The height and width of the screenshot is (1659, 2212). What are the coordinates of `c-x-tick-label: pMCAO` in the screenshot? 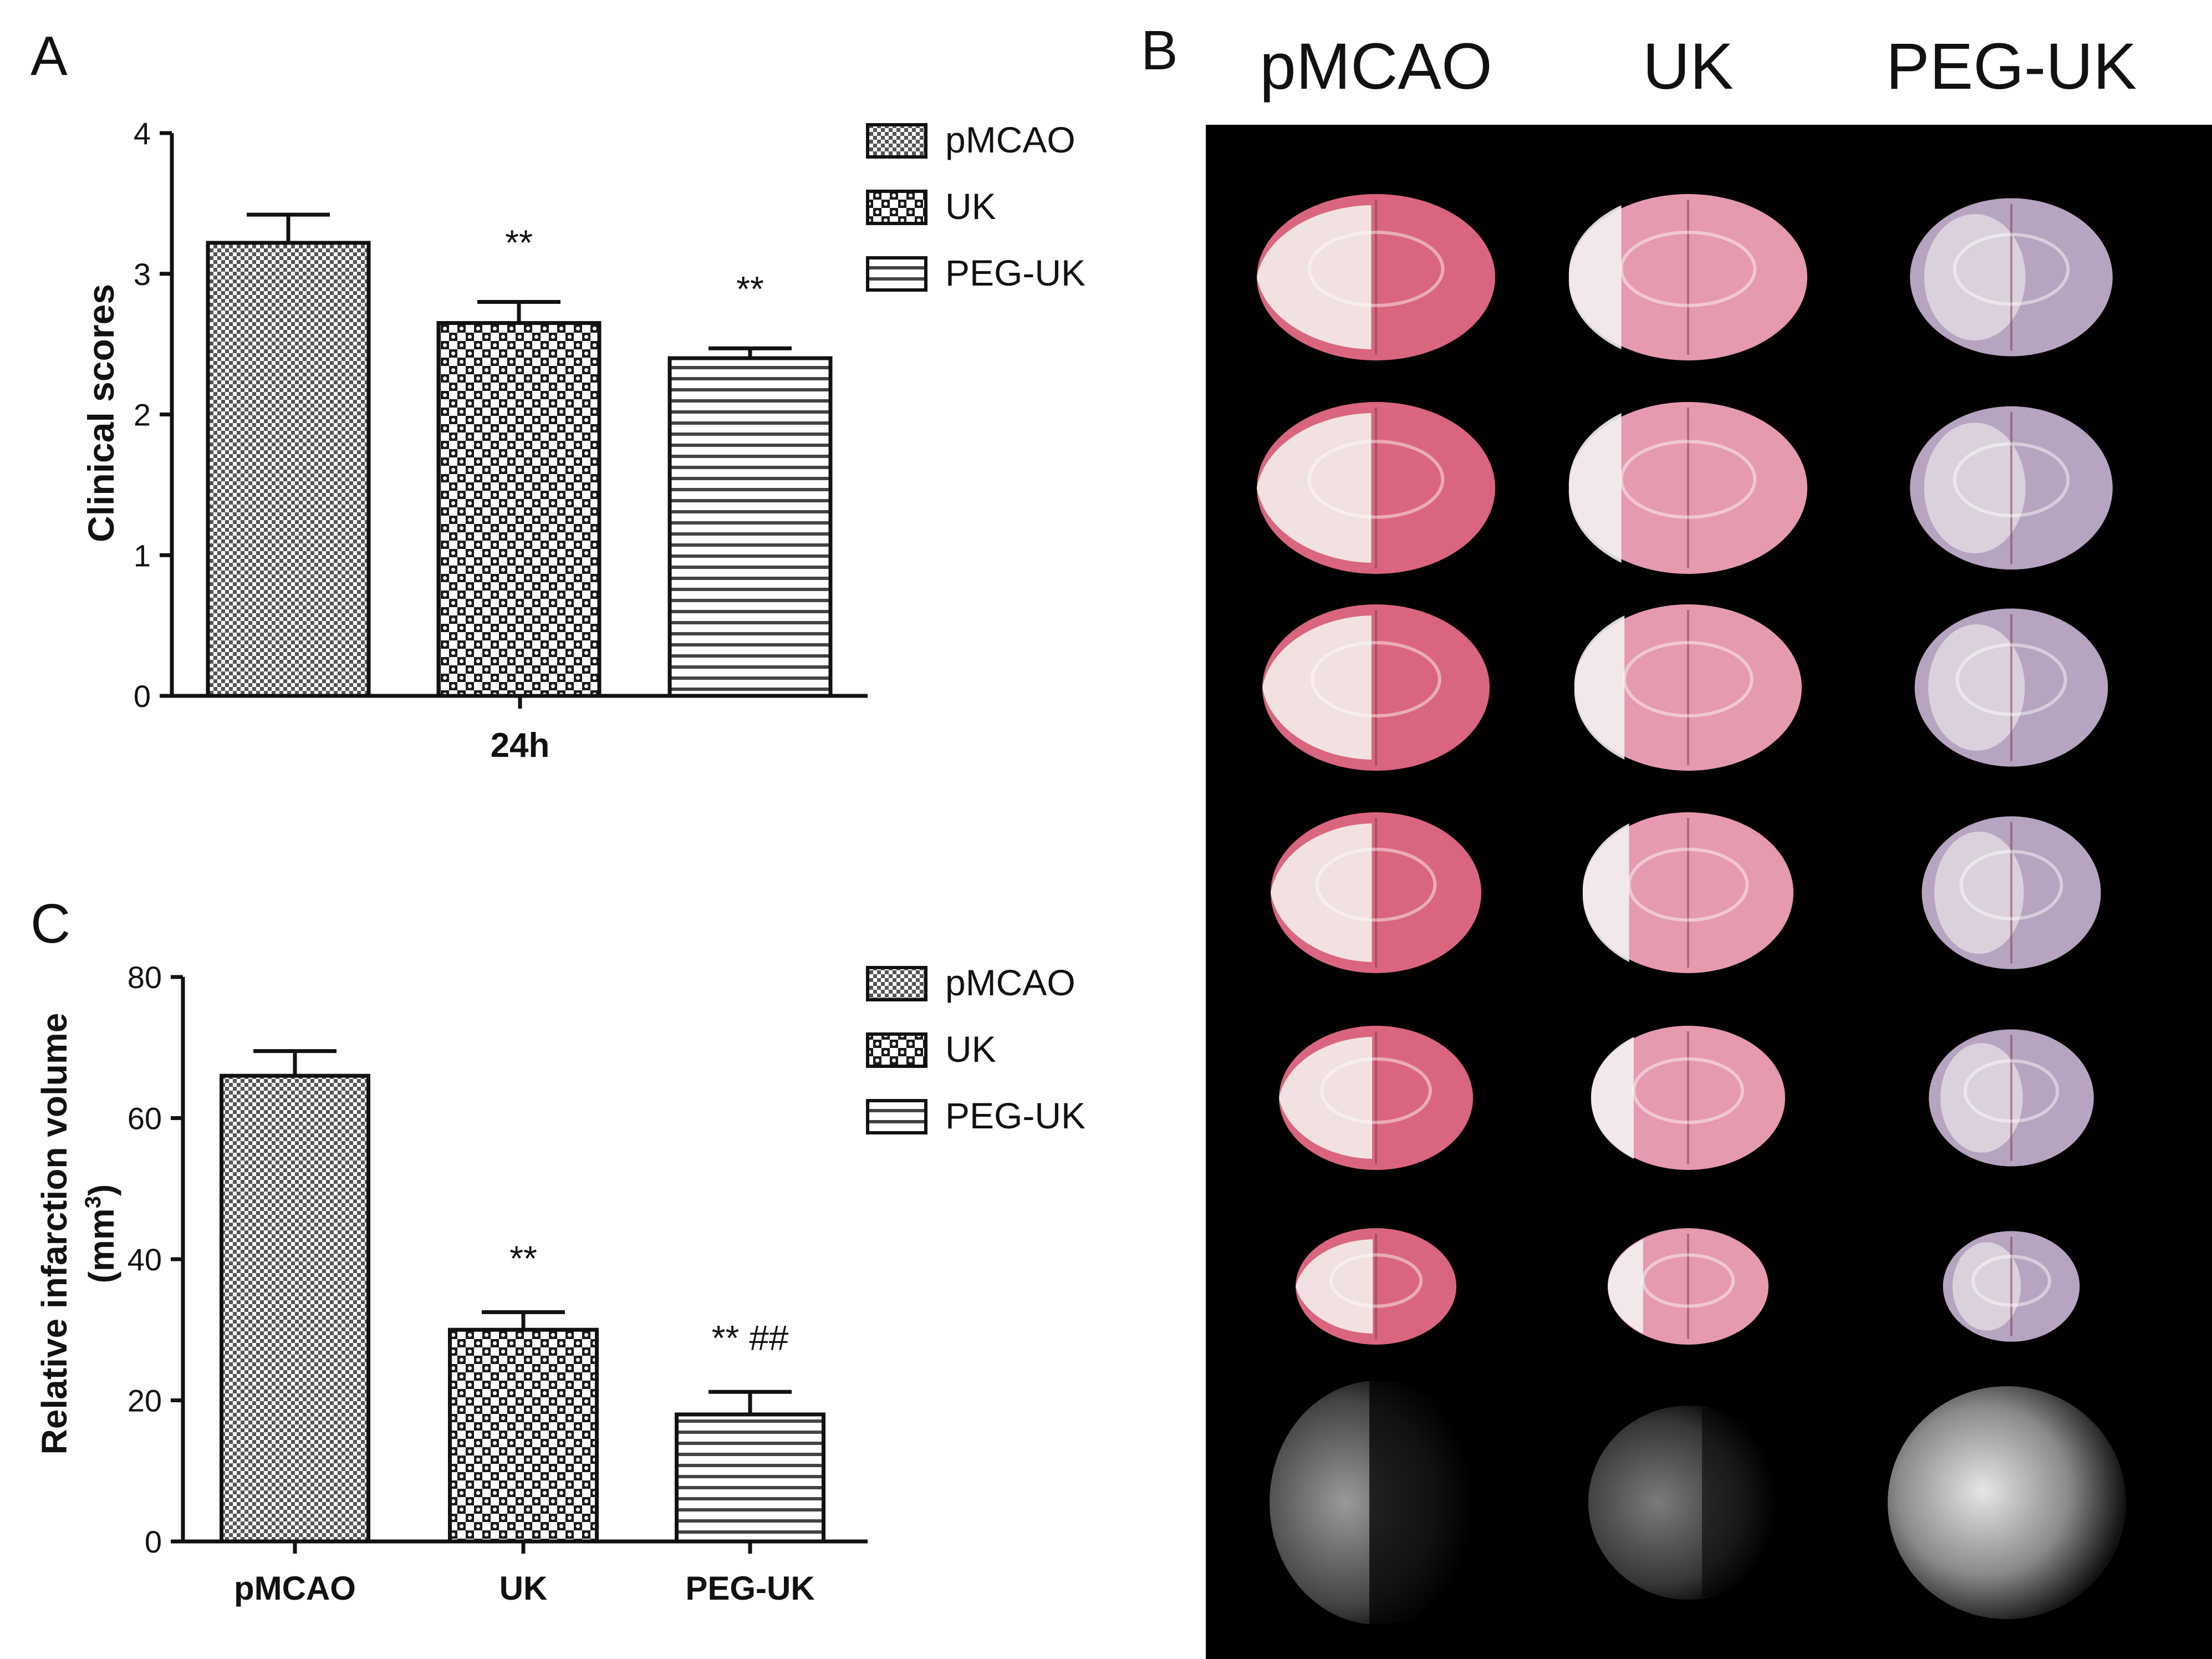 It's located at (295, 1588).